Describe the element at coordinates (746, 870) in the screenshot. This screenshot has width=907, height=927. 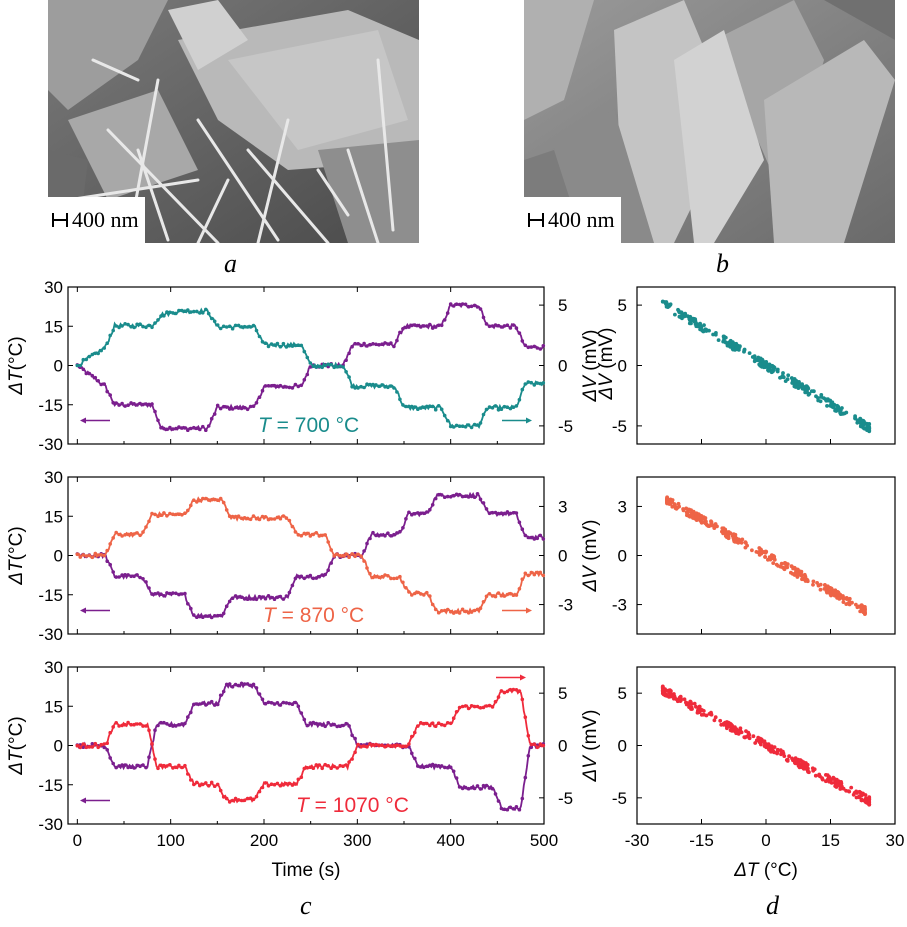
I see `x-axis-label-sym: ΔT` at that location.